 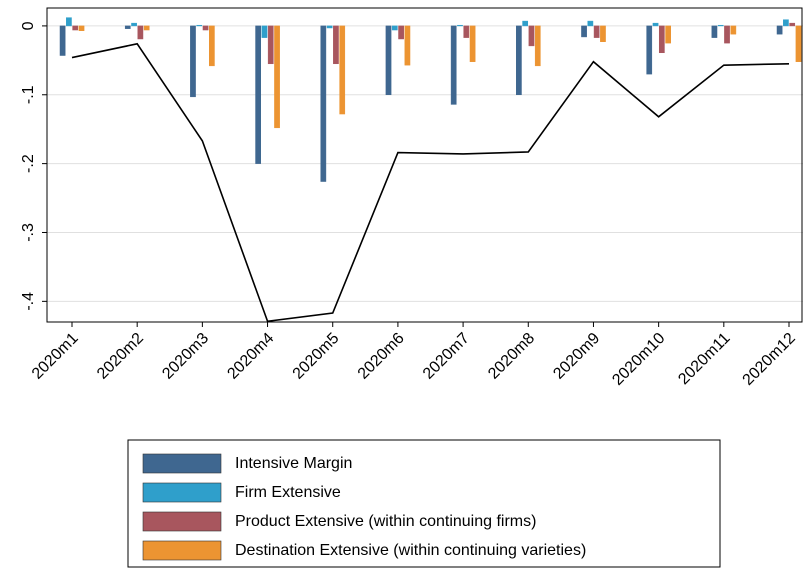 I want to click on legend-label: Intensive Margin, so click(x=293, y=463).